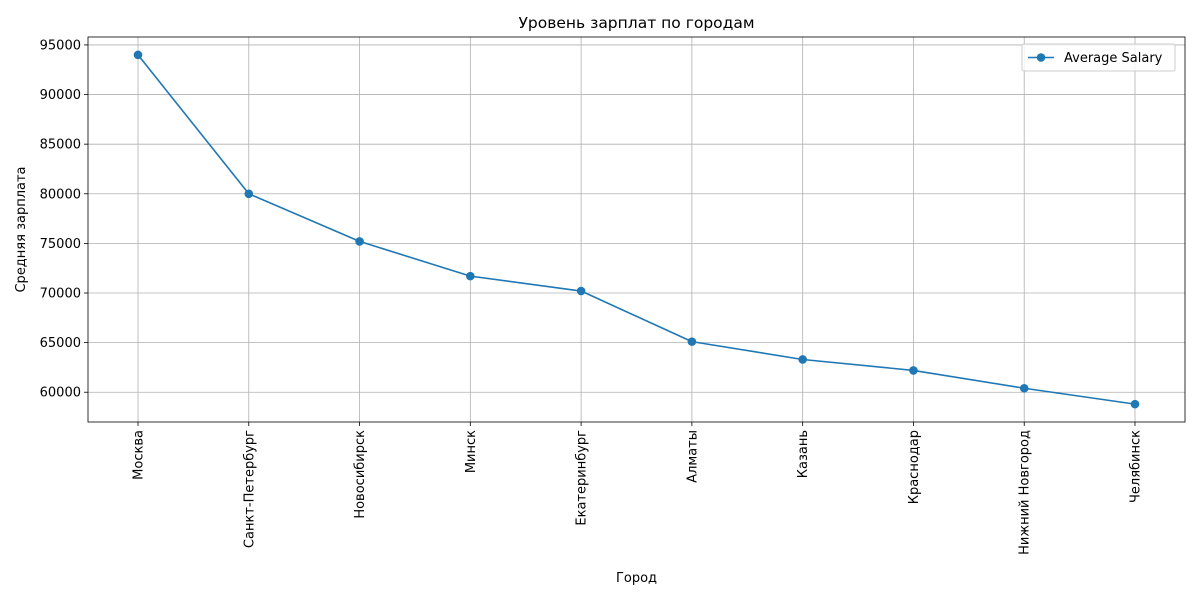  Describe the element at coordinates (471, 451) in the screenshot. I see `x-tick-label: Минск` at that location.